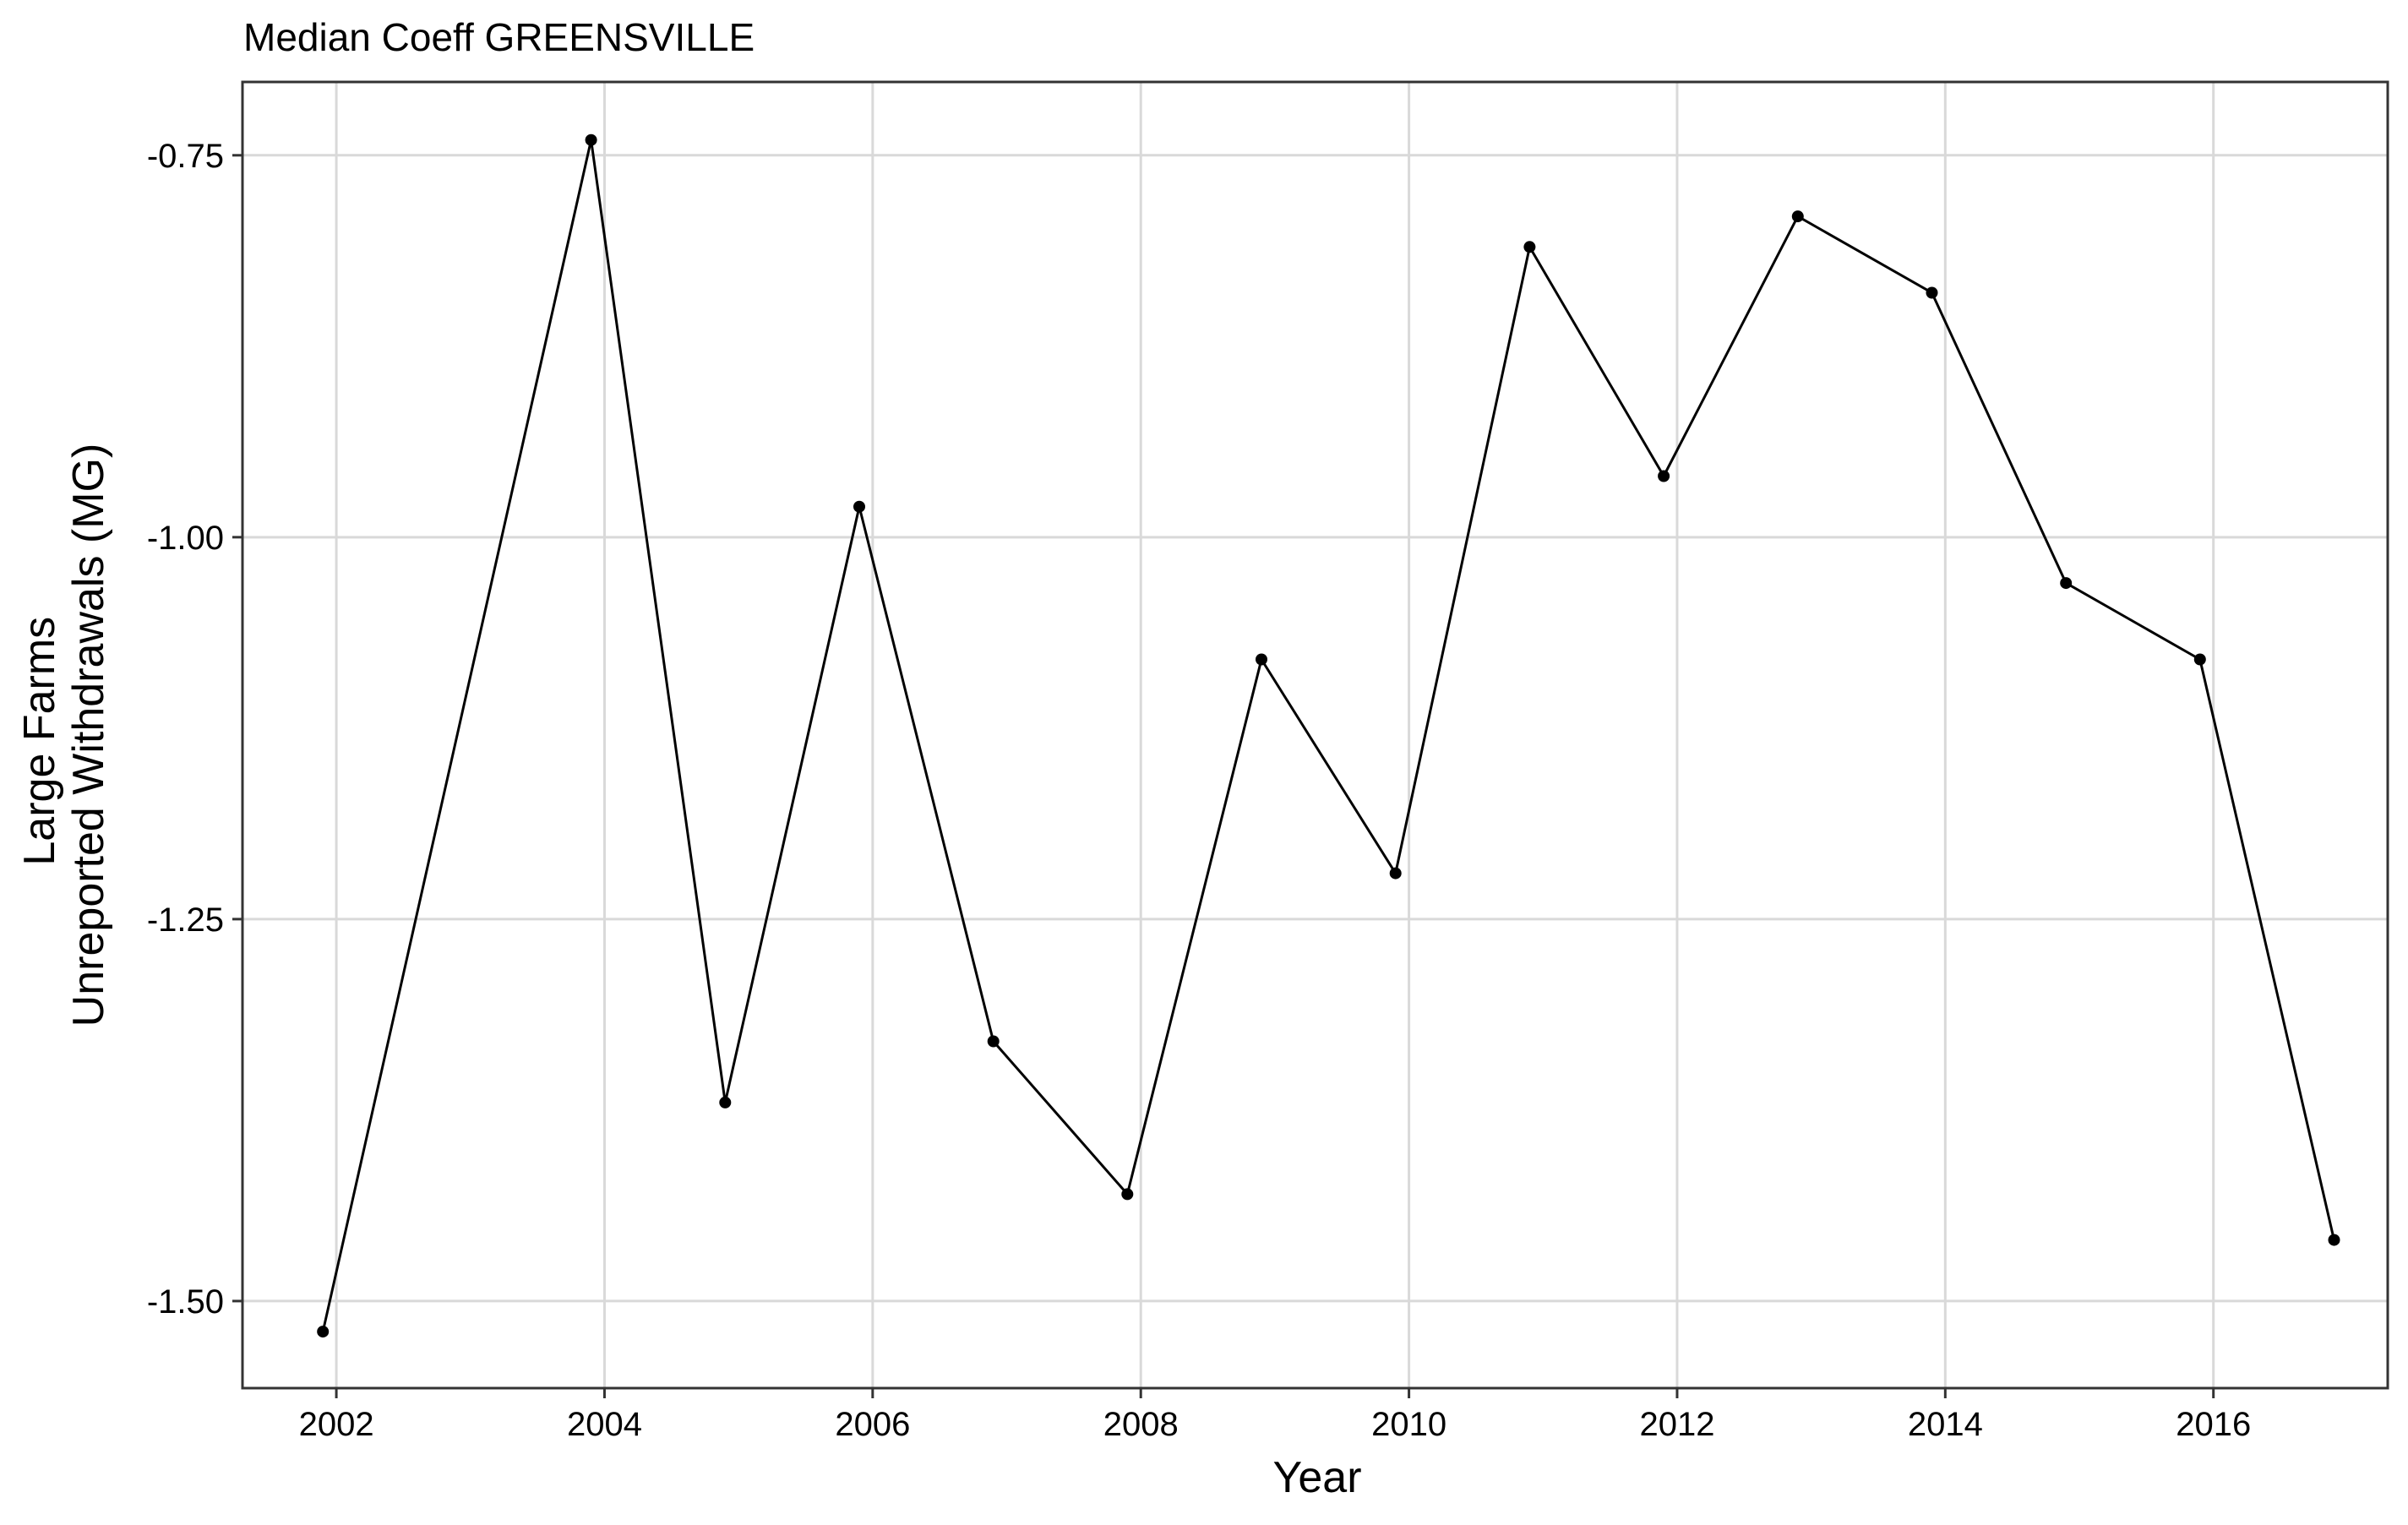 This screenshot has width=2408, height=1525. I want to click on x-tick-label: 2002, so click(336, 1424).